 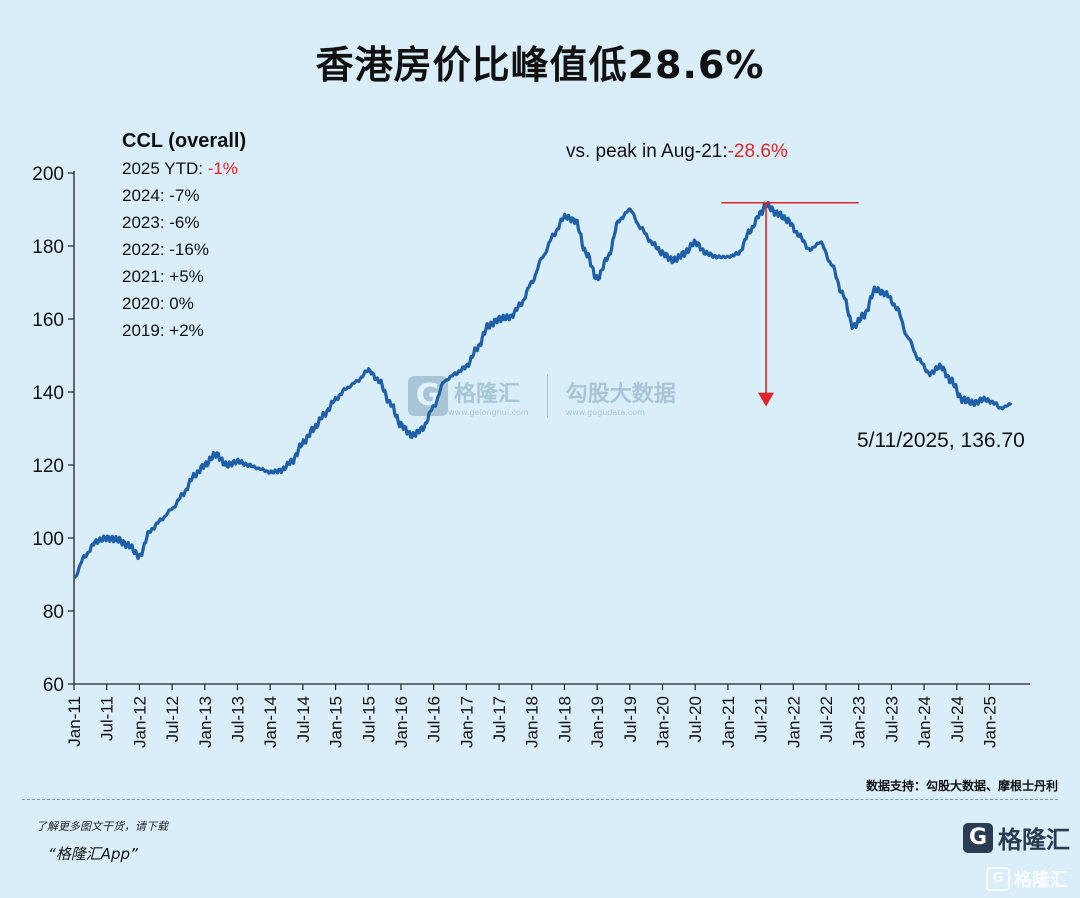 I want to click on x-tick-label: Jul-22, so click(x=826, y=719).